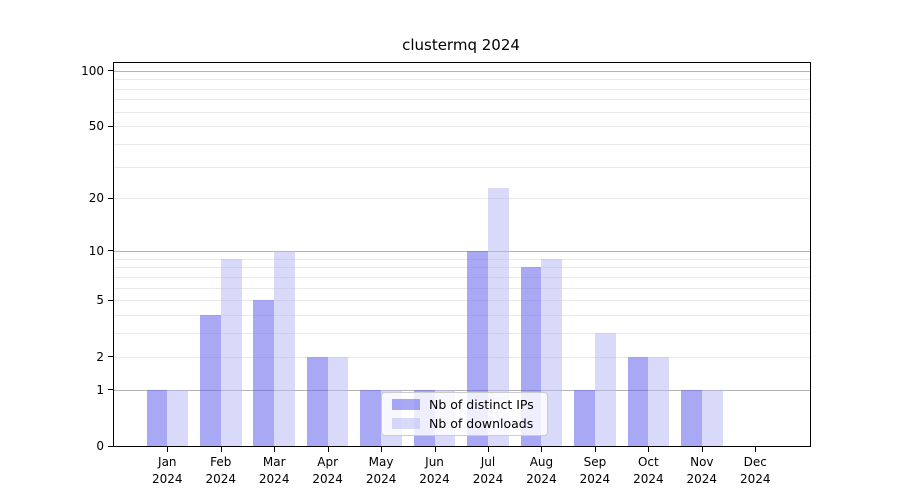 The height and width of the screenshot is (500, 900). Describe the element at coordinates (702, 471) in the screenshot. I see `x-tick-label: Nov 2024` at that location.